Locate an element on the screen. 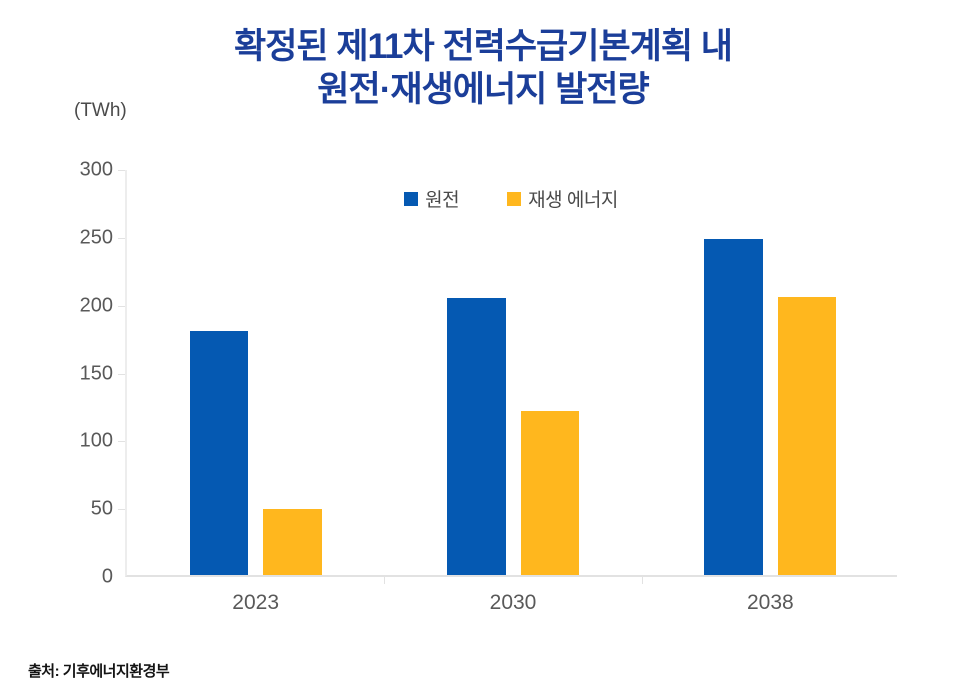 The height and width of the screenshot is (697, 966). y-axis-tick-label-50: 50 is located at coordinates (101, 508).